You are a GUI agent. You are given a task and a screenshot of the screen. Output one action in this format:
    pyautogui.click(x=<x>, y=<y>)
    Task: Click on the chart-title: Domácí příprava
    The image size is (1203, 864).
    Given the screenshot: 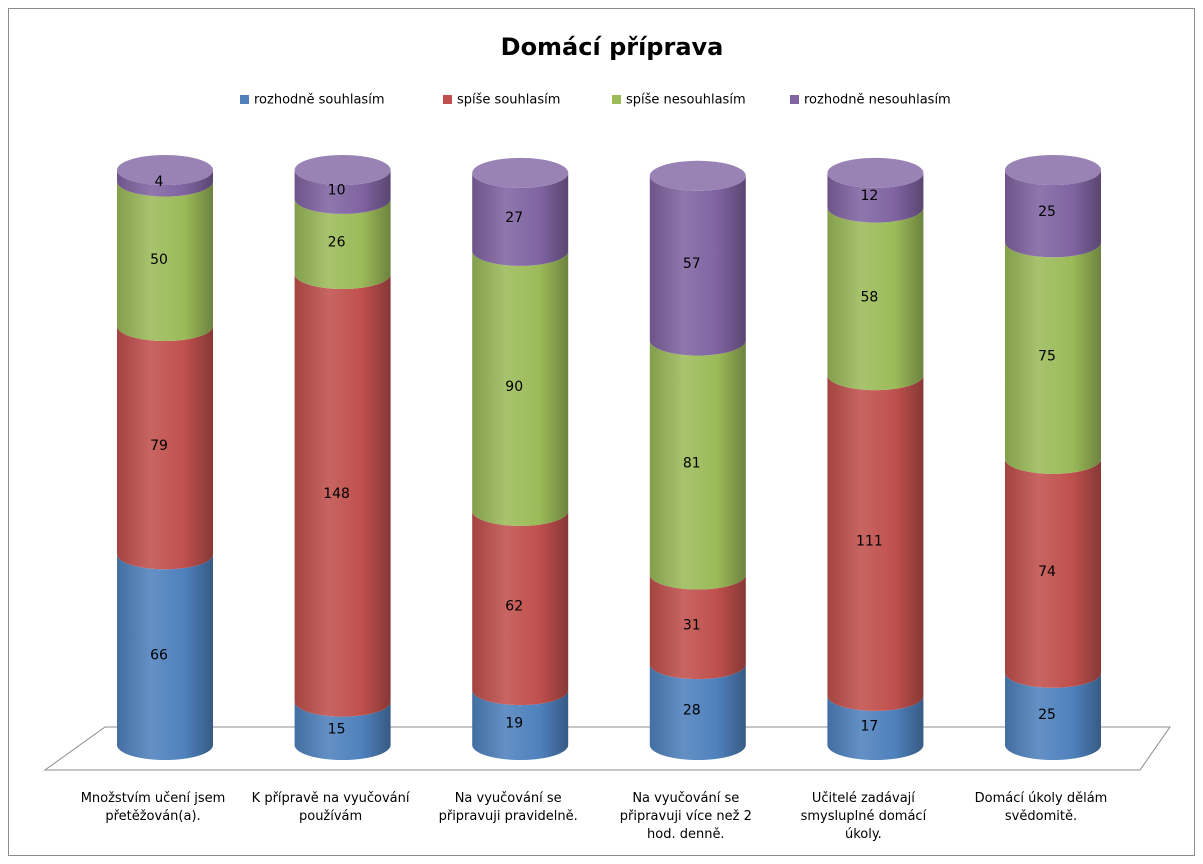 What is the action you would take?
    pyautogui.click(x=612, y=47)
    